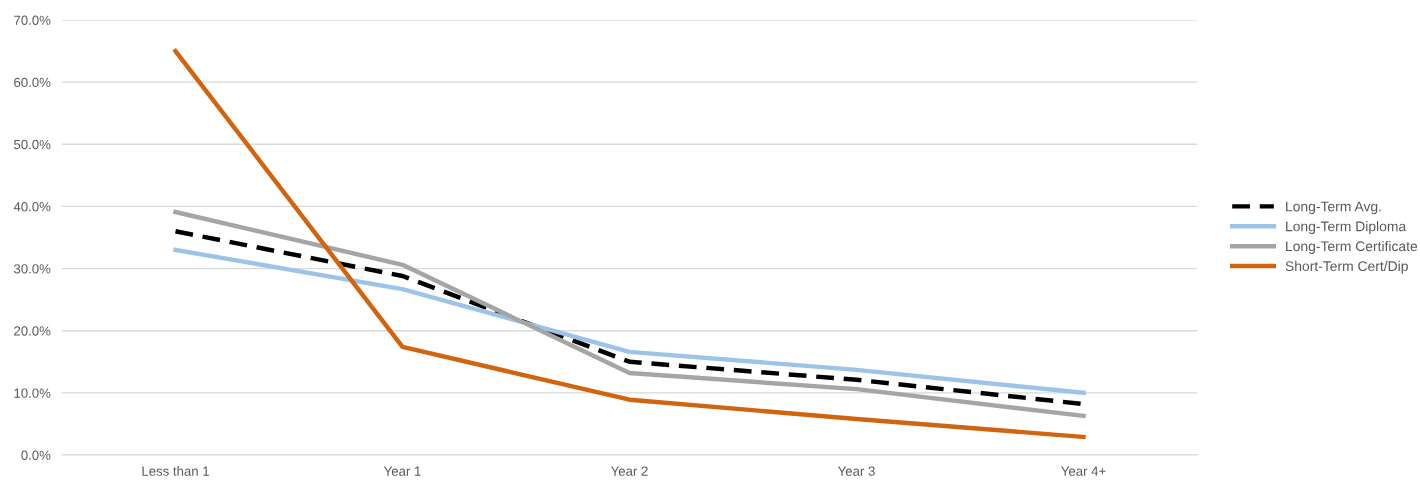 The height and width of the screenshot is (483, 1420). Describe the element at coordinates (856, 471) in the screenshot. I see `x-tick-label: Year 3` at that location.